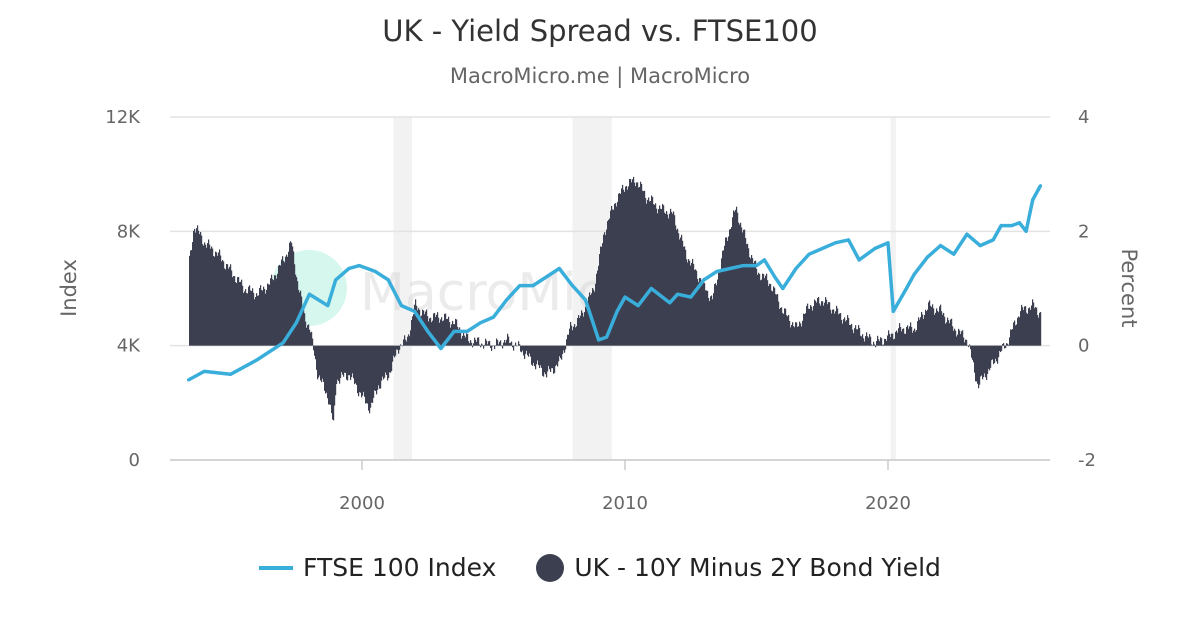 The height and width of the screenshot is (630, 1200). I want to click on legend-item-spread: UK - 10Y Minus 2Y Bond Yield, so click(738, 567).